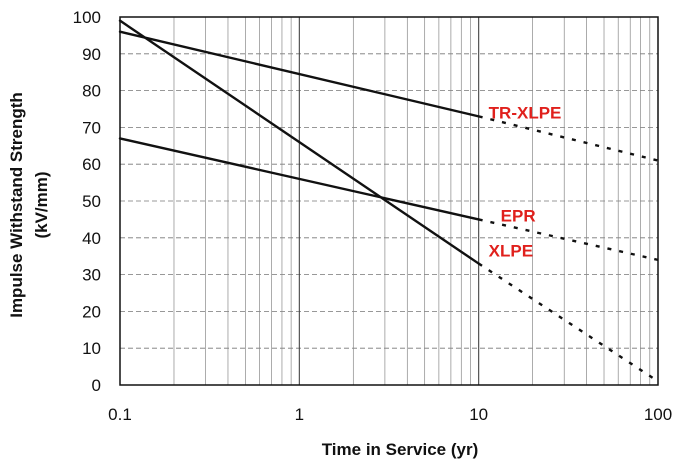 This screenshot has width=681, height=465. I want to click on y-axis-tick-labels: 0 10 20 30 40 50 60 70 80 90 100, so click(87, 201).